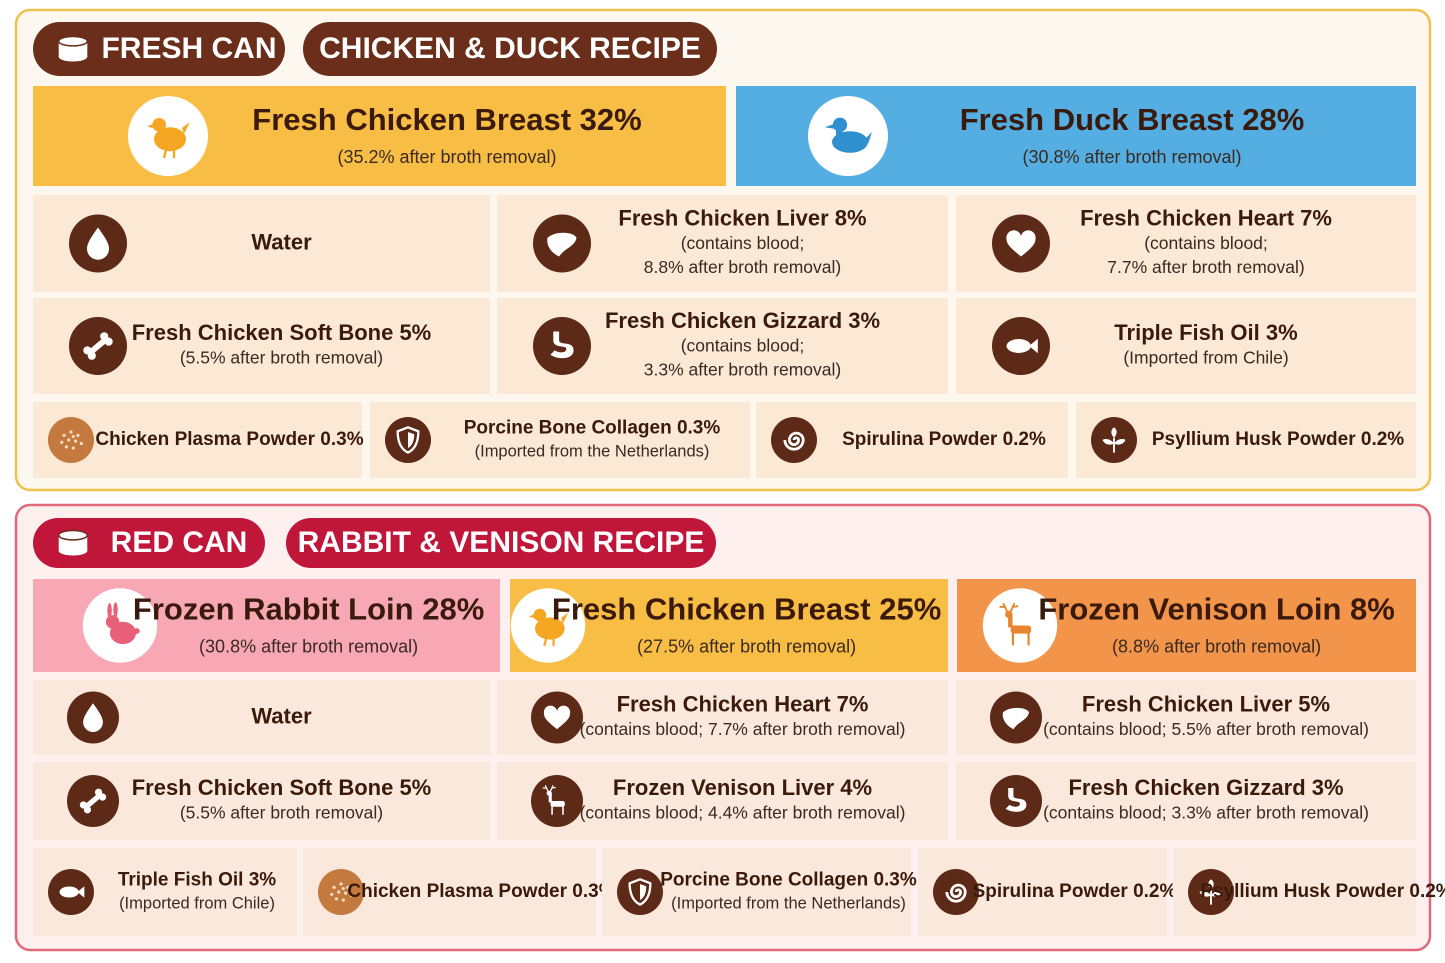 The height and width of the screenshot is (963, 1445). What do you see at coordinates (282, 787) in the screenshot?
I see `ingredient-name: Fresh Chicken Soft Bone 5%` at bounding box center [282, 787].